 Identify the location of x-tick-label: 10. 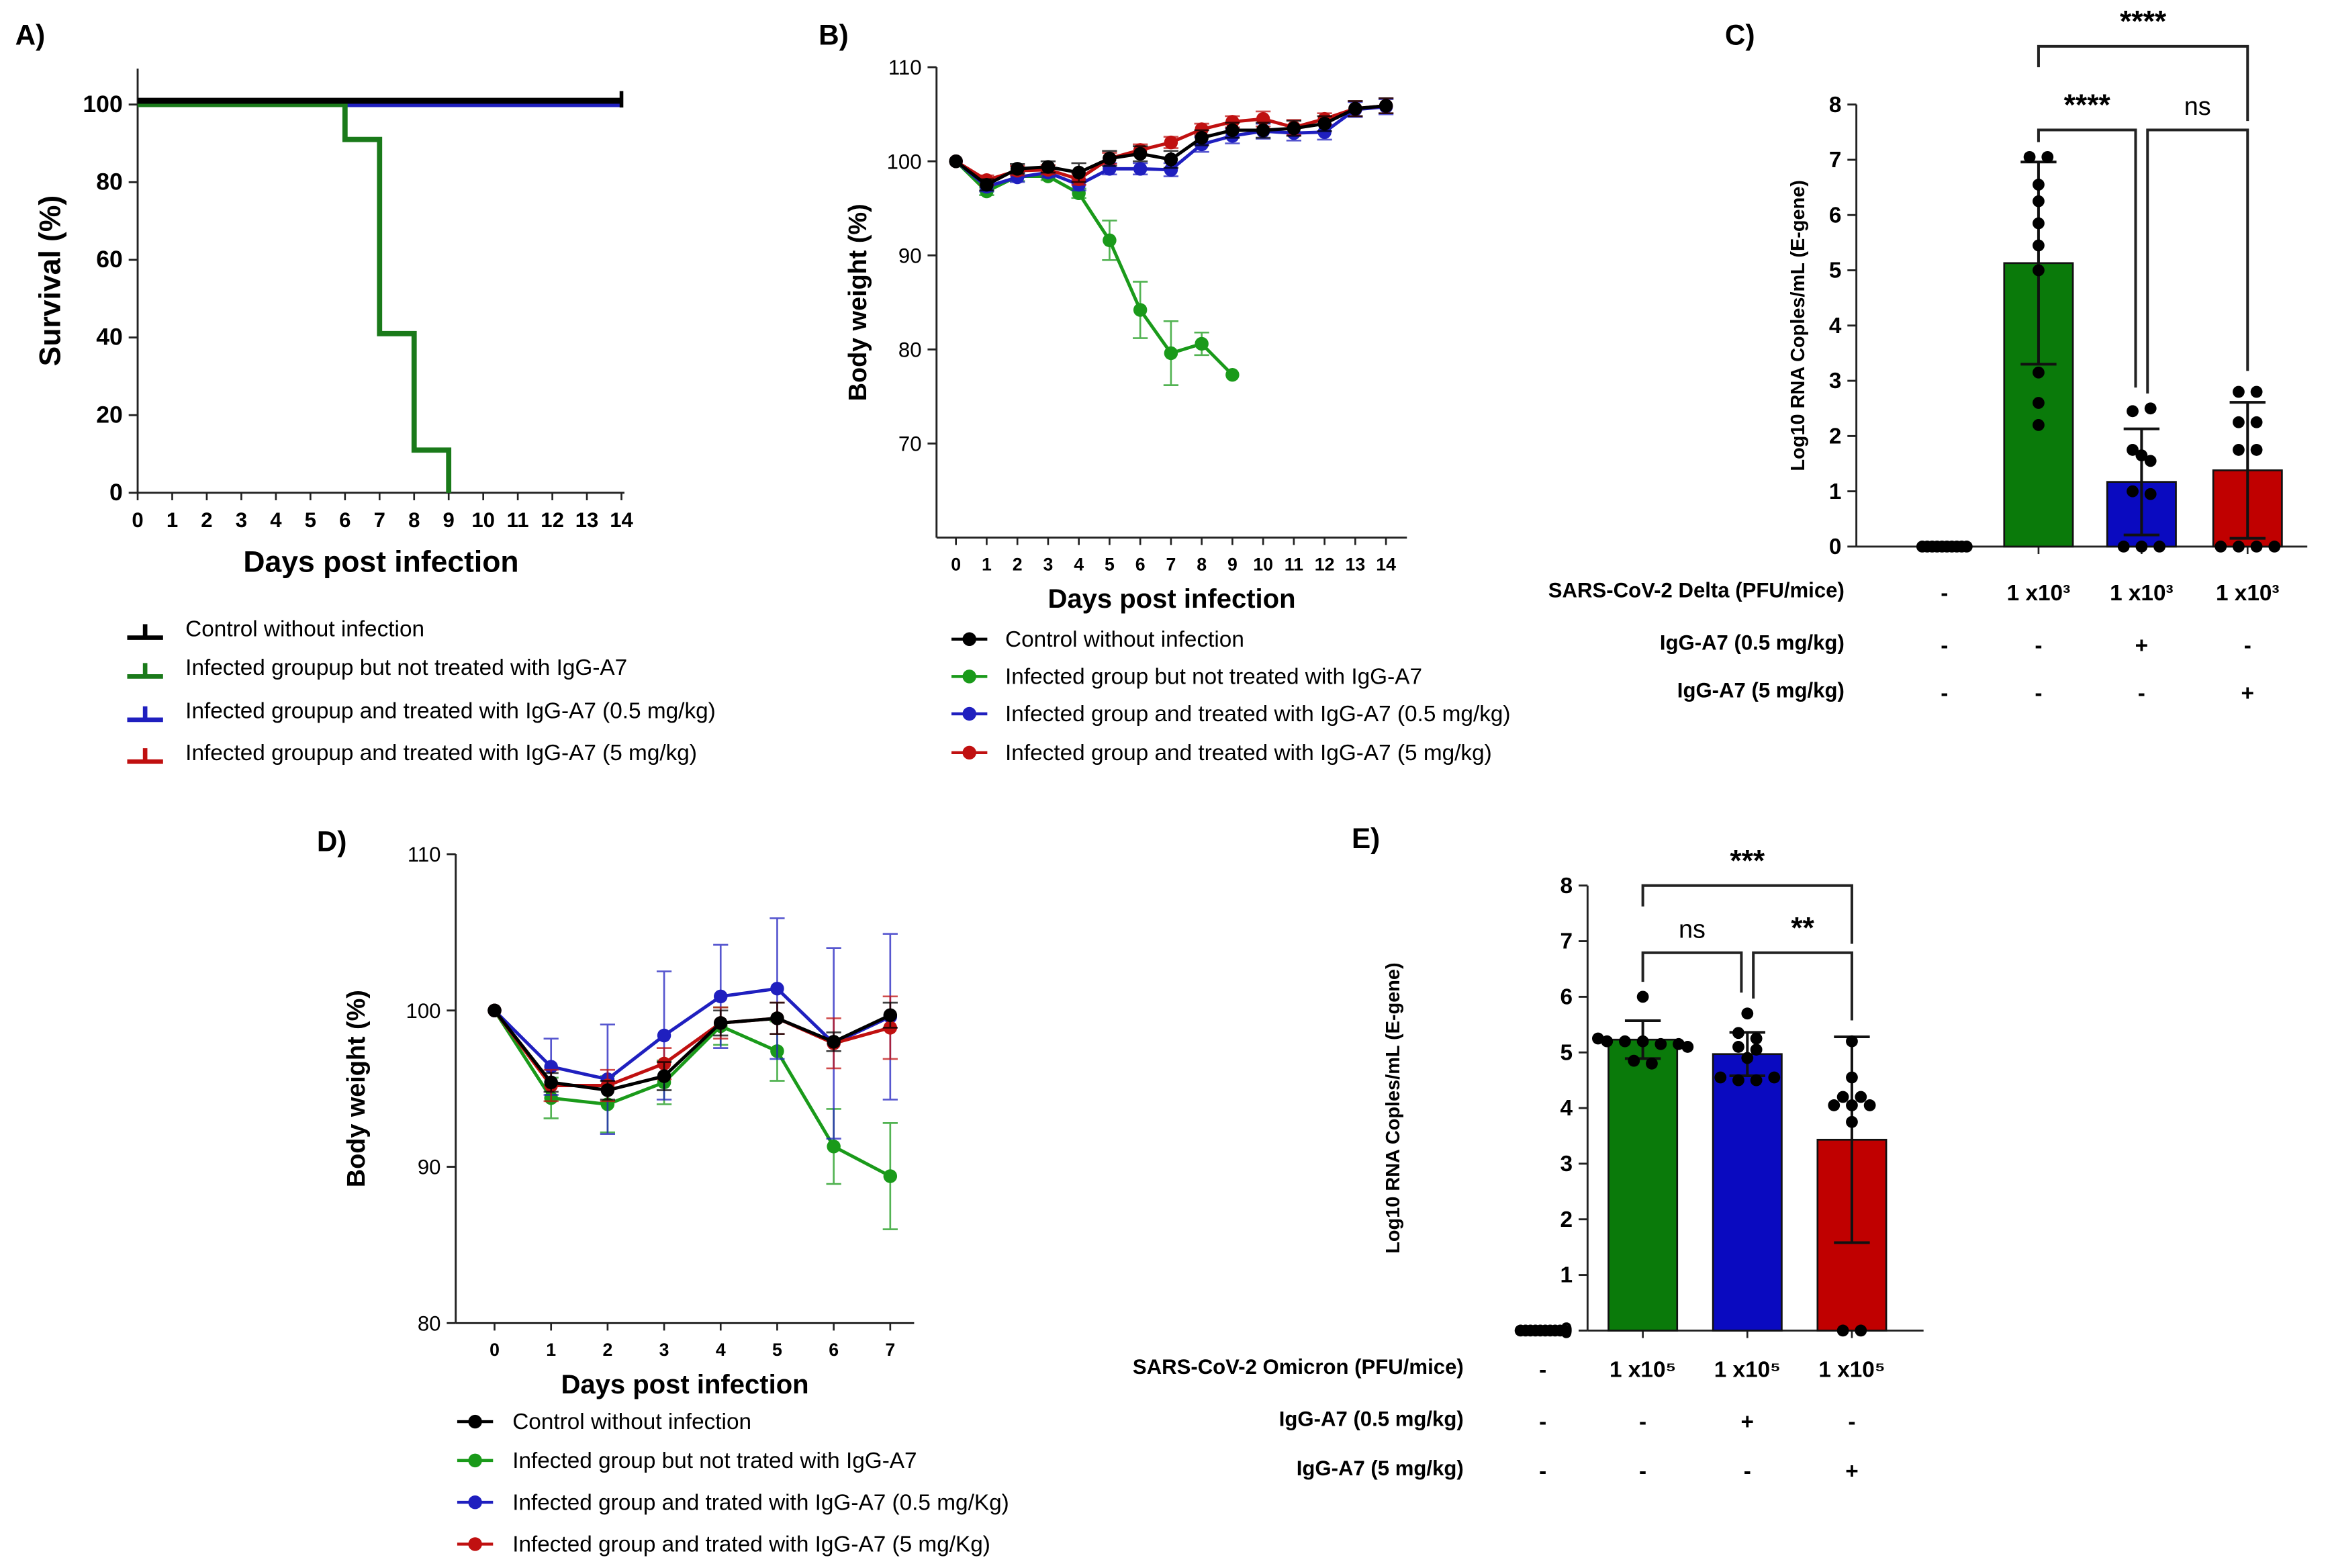
(483, 520).